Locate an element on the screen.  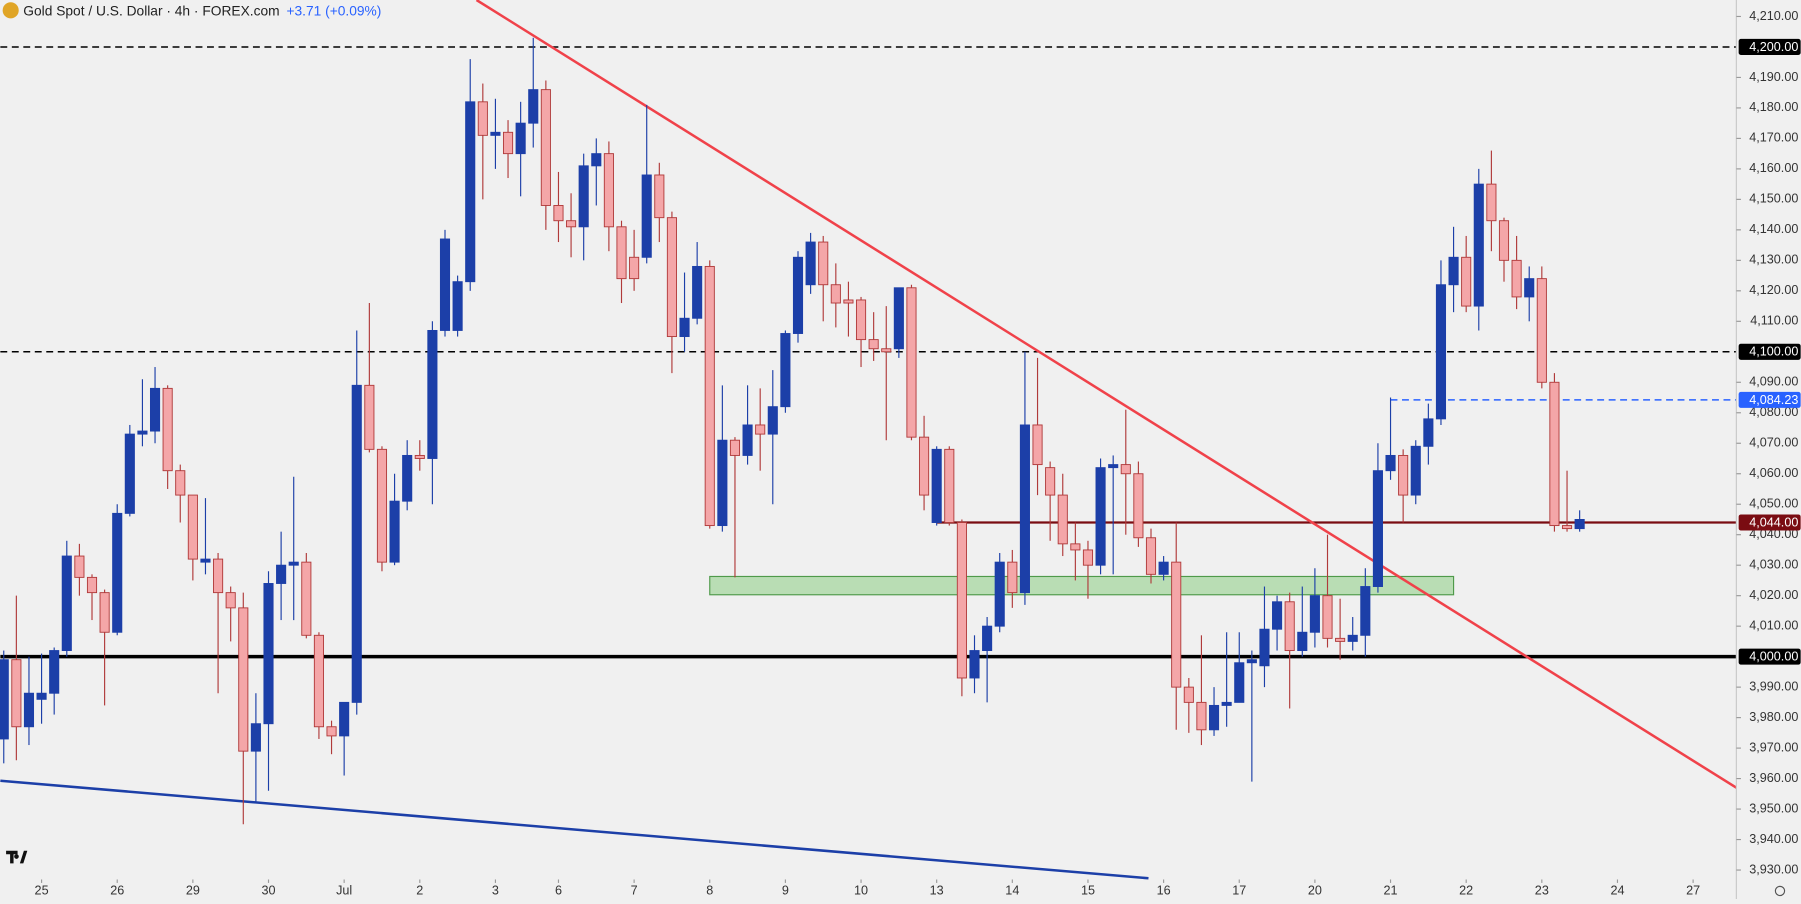
price-scale is located at coordinates (1768, 449).